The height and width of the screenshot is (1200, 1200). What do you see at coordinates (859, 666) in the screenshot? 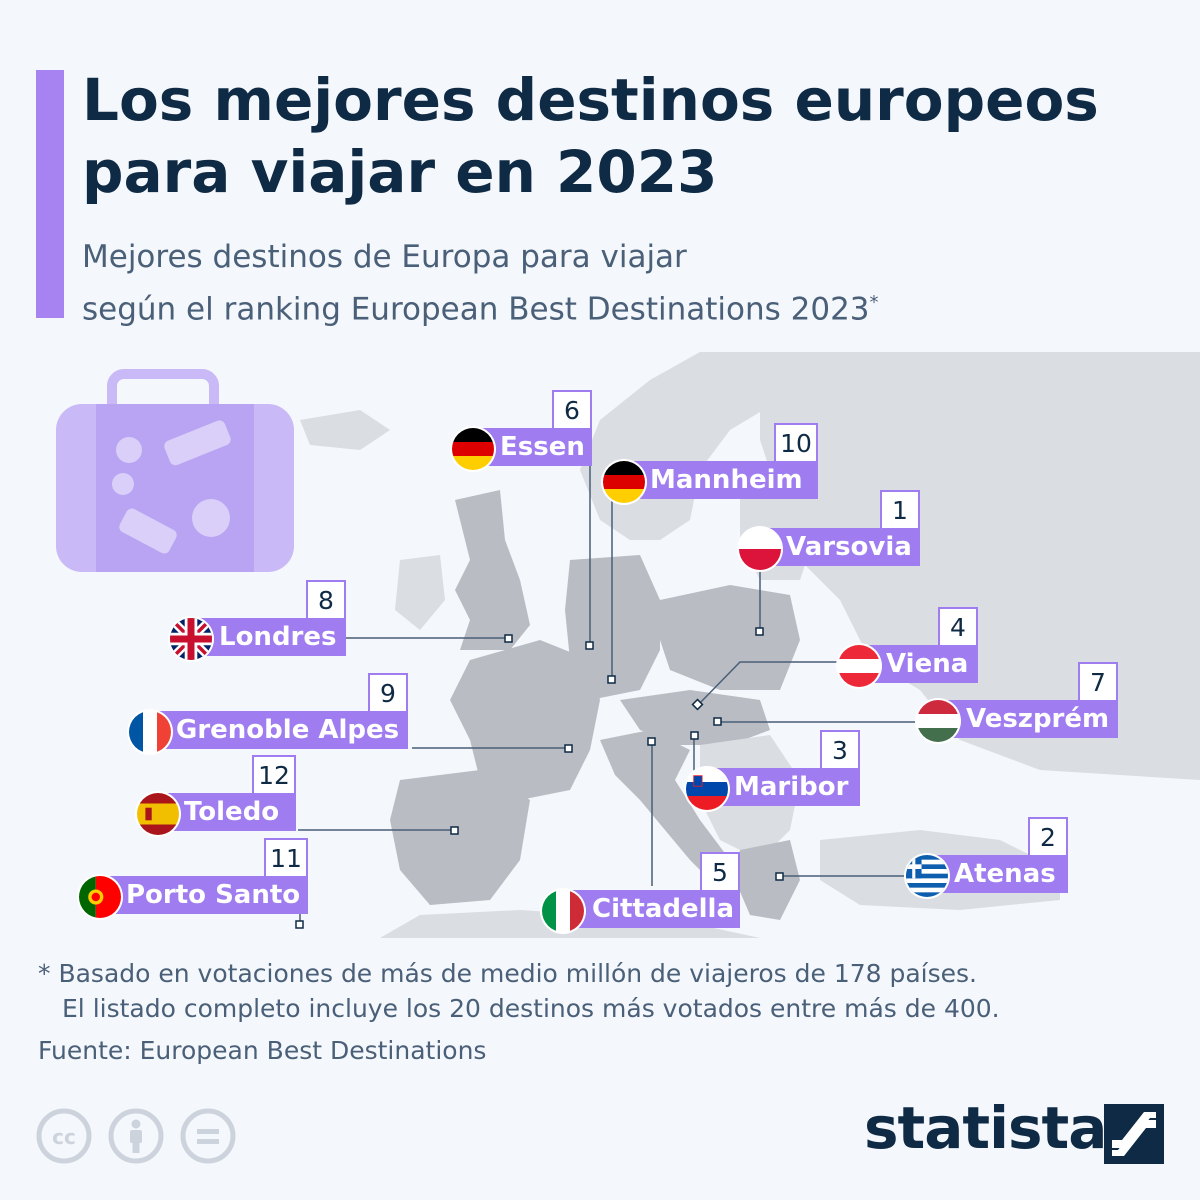
I see `austria-flag-icon` at bounding box center [859, 666].